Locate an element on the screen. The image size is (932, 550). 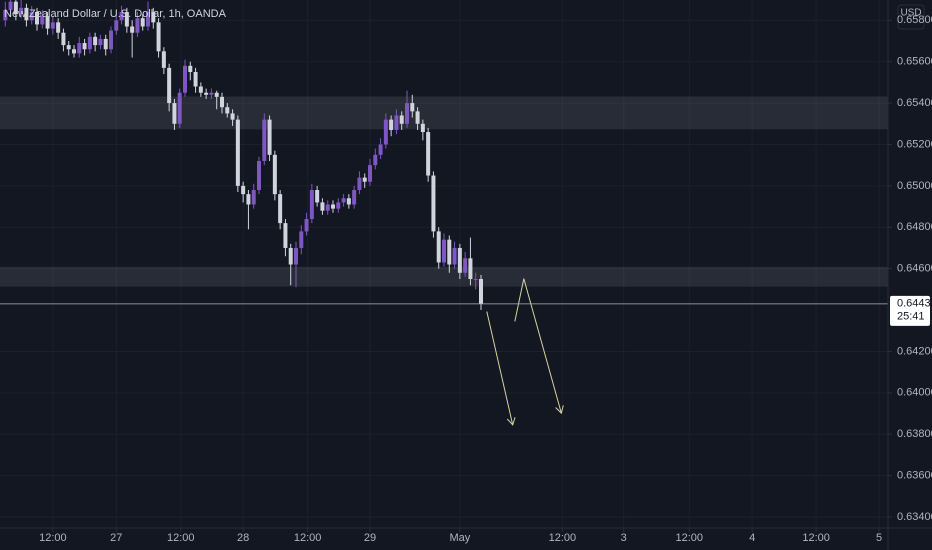
x-tick-label: 29 is located at coordinates (370, 538).